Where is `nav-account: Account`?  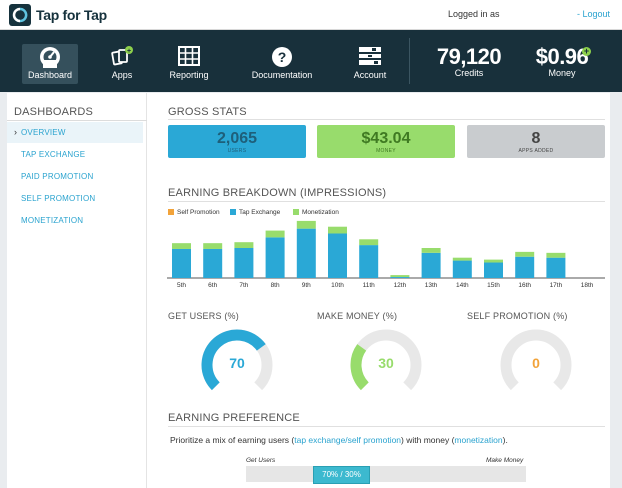
nav-account: Account is located at coordinates (370, 63).